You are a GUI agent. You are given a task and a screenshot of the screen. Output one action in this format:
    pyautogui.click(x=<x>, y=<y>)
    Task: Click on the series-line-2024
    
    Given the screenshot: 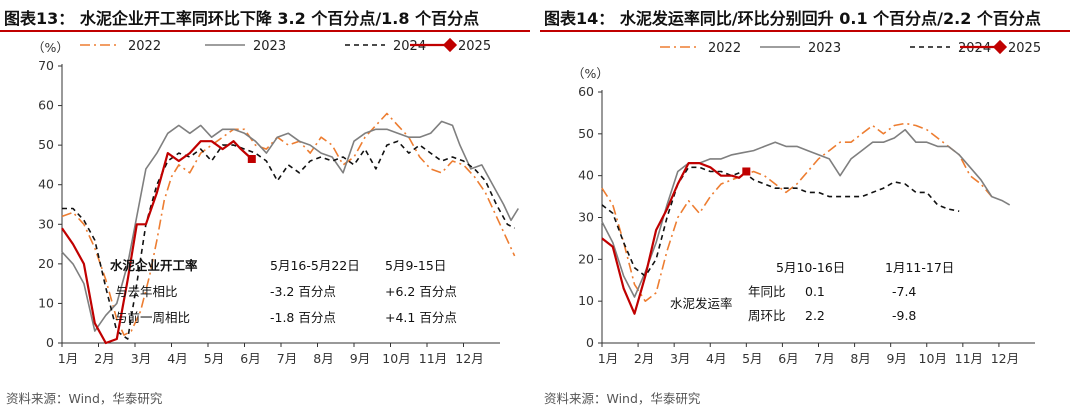 What is the action you would take?
    pyautogui.click(x=780, y=221)
    